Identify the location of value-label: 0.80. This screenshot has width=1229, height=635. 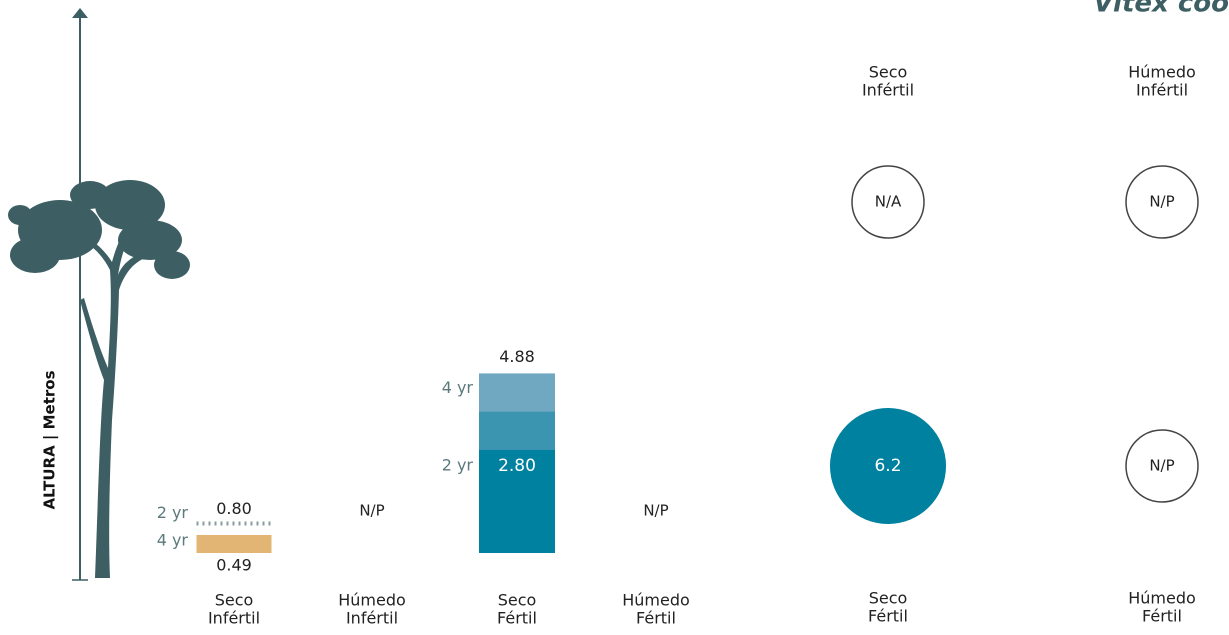
(234, 508).